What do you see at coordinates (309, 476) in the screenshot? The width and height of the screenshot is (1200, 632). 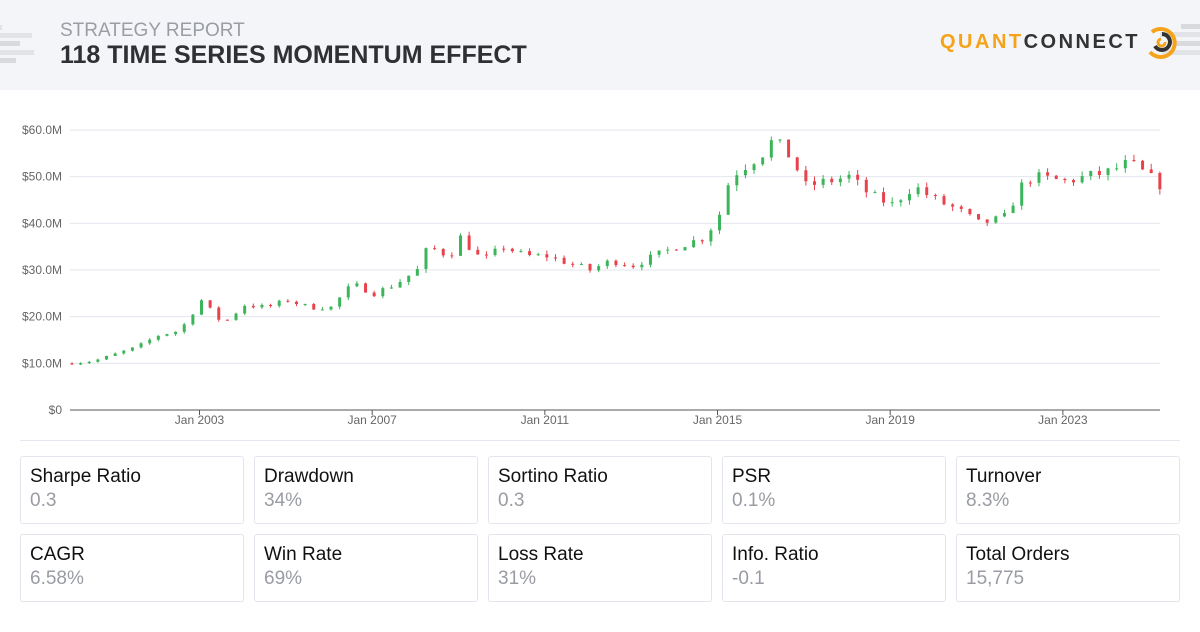 I see `stat-label: Drawdown` at bounding box center [309, 476].